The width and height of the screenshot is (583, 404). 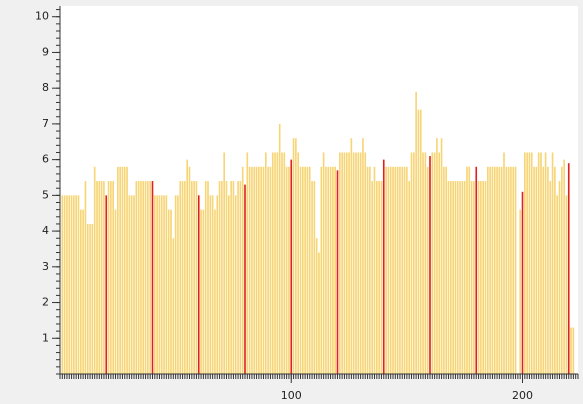 I want to click on y-tick-label: 5, so click(x=45, y=194).